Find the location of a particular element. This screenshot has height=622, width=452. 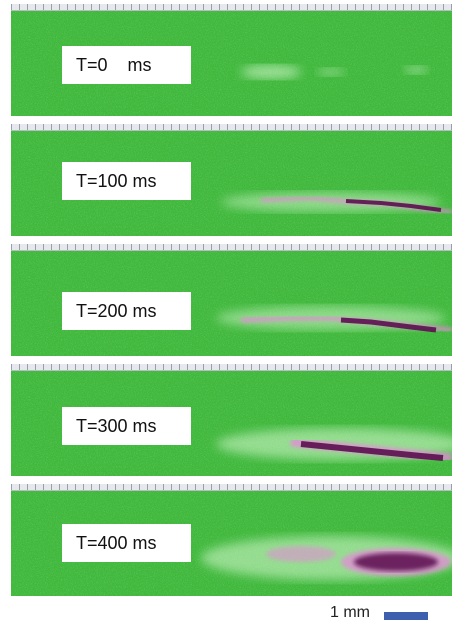

time-label-2: T=100 ms is located at coordinates (126, 181).